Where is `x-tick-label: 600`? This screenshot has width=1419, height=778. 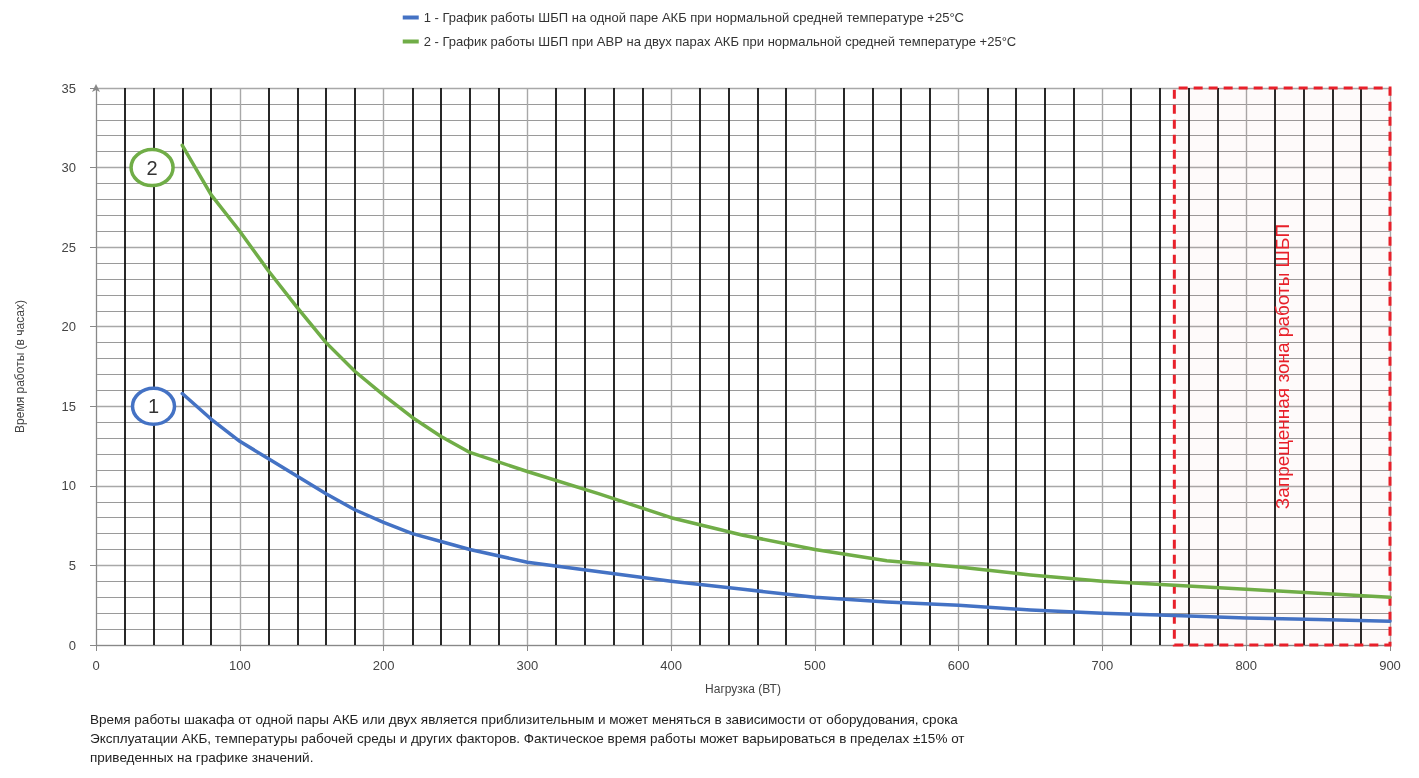
x-tick-label: 600 is located at coordinates (958, 665).